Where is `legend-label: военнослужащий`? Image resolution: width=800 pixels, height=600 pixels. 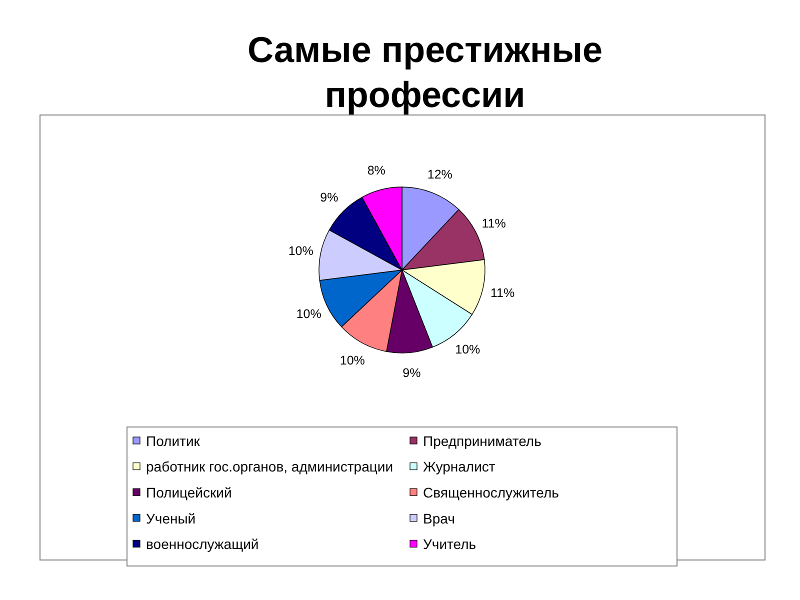
legend-label: военнослужащий is located at coordinates (202, 544).